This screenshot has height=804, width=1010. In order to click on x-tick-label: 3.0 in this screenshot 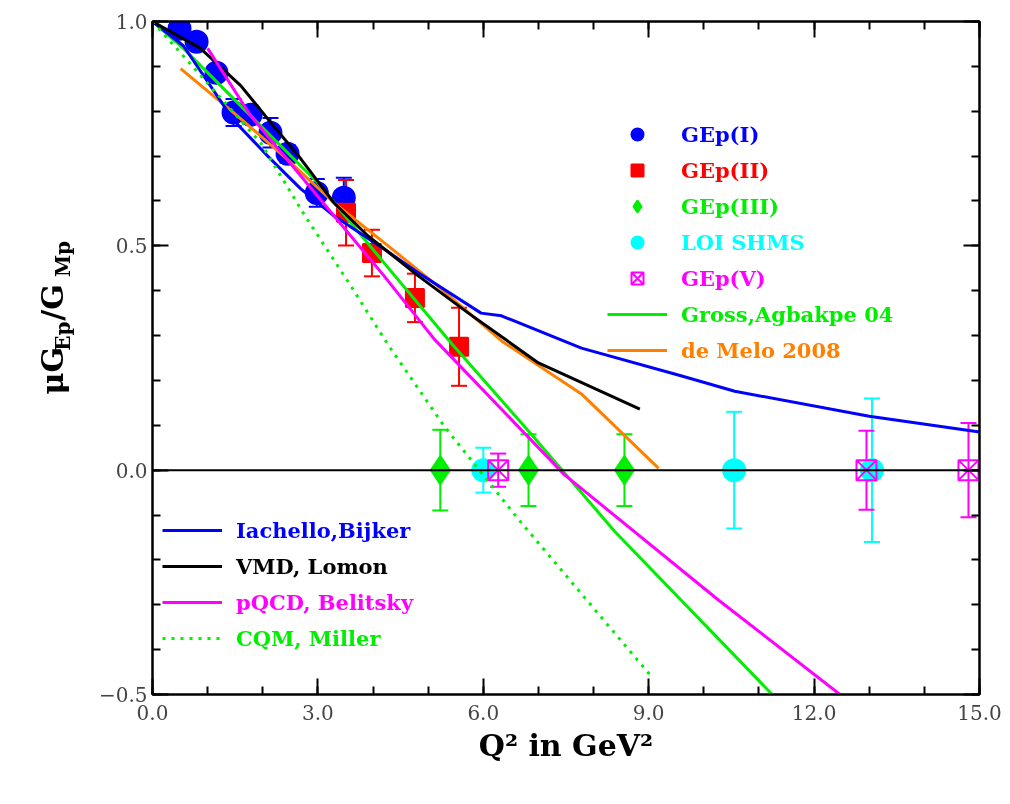, I will do `click(318, 712)`.